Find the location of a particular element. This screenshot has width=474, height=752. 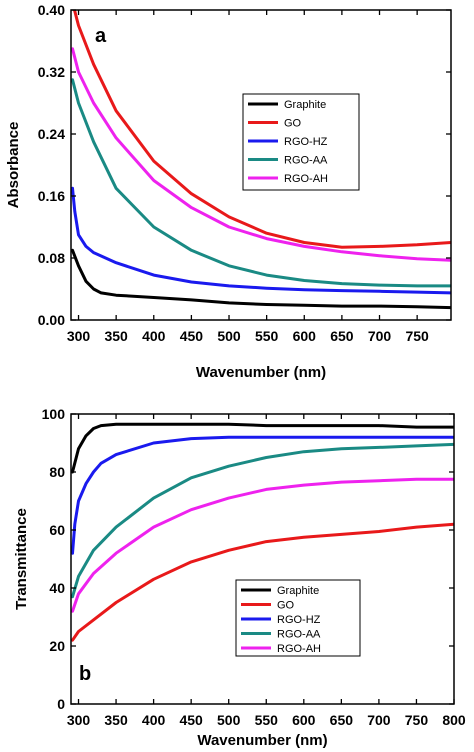

y-tick-label: 0 is located at coordinates (61, 704).